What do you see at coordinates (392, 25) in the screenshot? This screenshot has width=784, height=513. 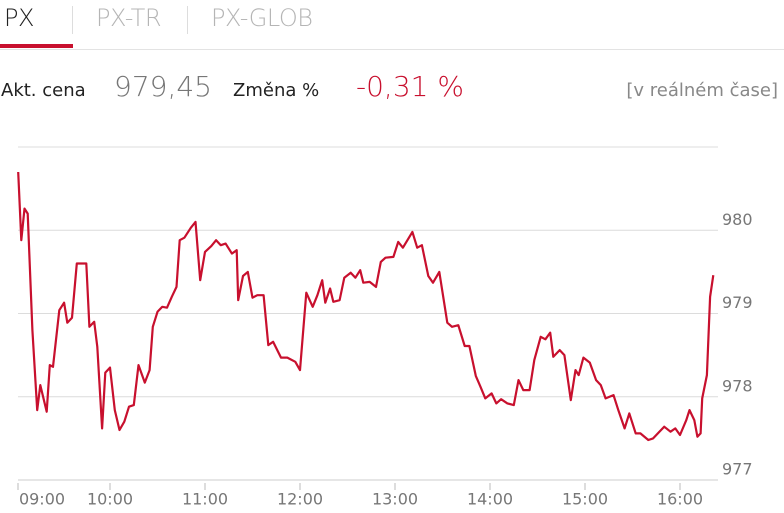 I see `tab-bar: PX PX-TR PX-GLOB` at bounding box center [392, 25].